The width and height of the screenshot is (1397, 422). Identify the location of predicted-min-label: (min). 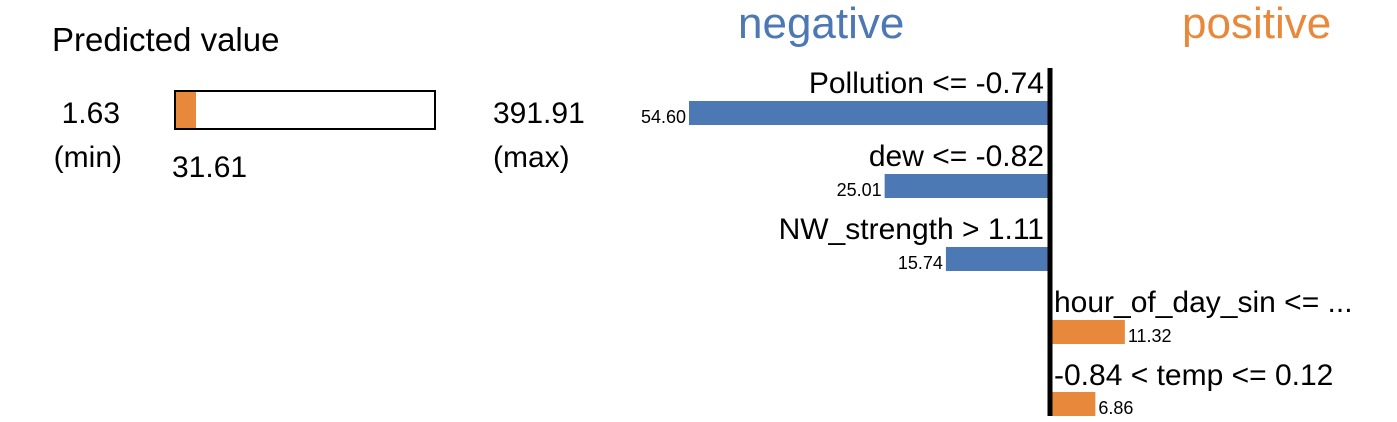
(87, 157).